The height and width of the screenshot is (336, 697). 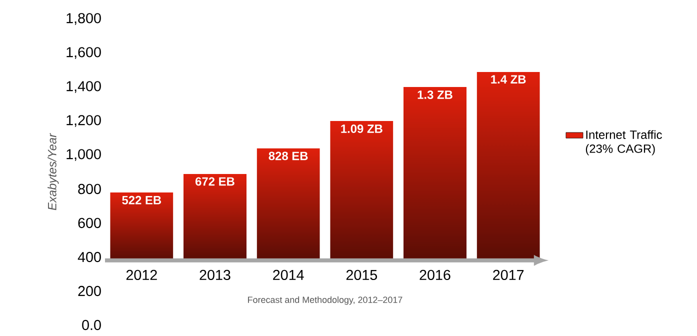 What do you see at coordinates (215, 275) in the screenshot?
I see `x-tick-label: 2013` at bounding box center [215, 275].